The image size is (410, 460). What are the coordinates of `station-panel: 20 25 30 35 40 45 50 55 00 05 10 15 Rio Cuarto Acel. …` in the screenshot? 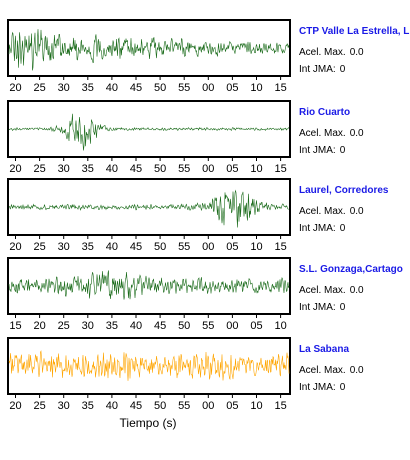 It's located at (185, 137).